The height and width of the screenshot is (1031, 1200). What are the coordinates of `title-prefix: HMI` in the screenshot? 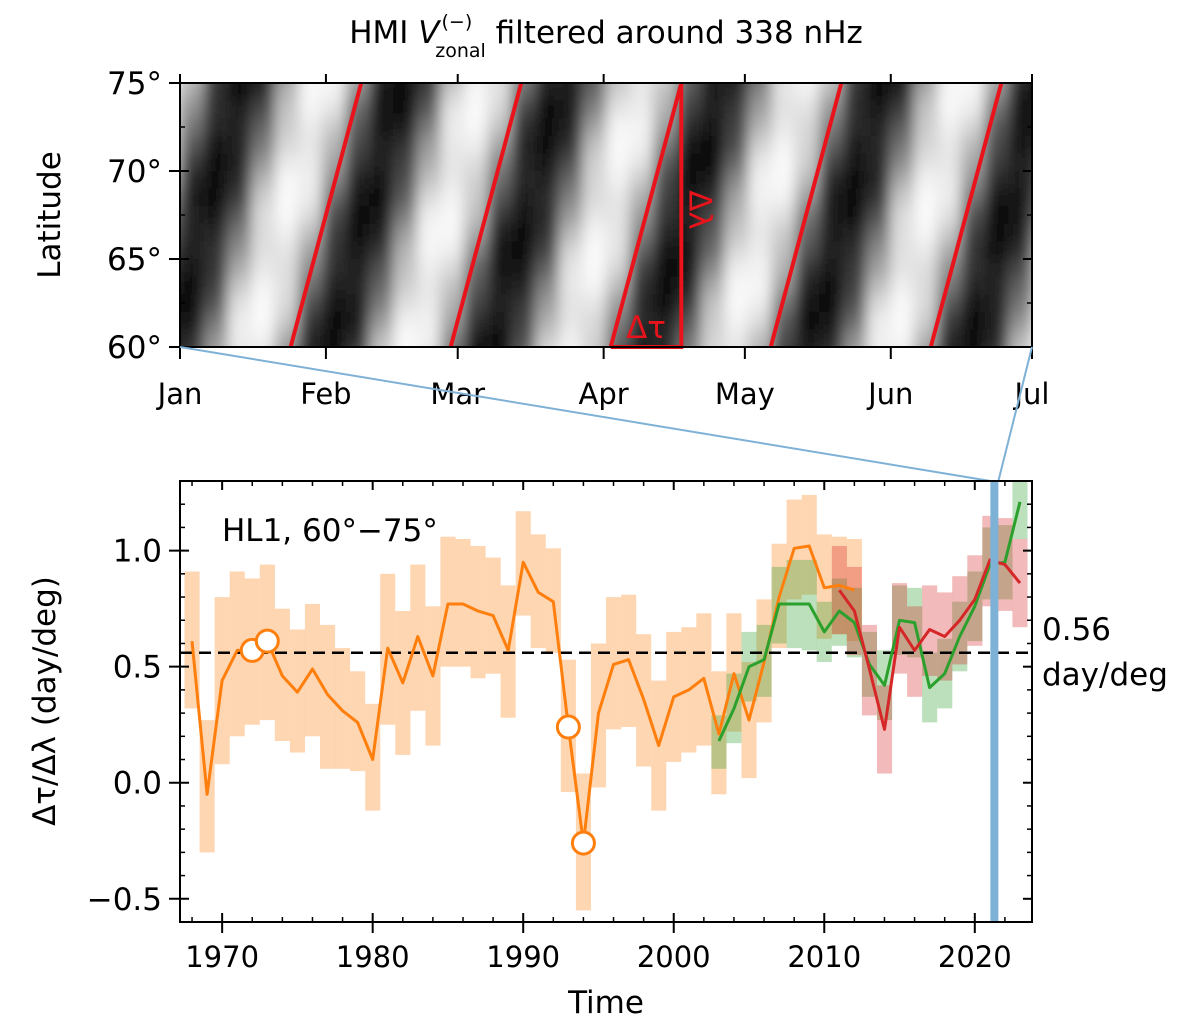 It's located at (383, 33).